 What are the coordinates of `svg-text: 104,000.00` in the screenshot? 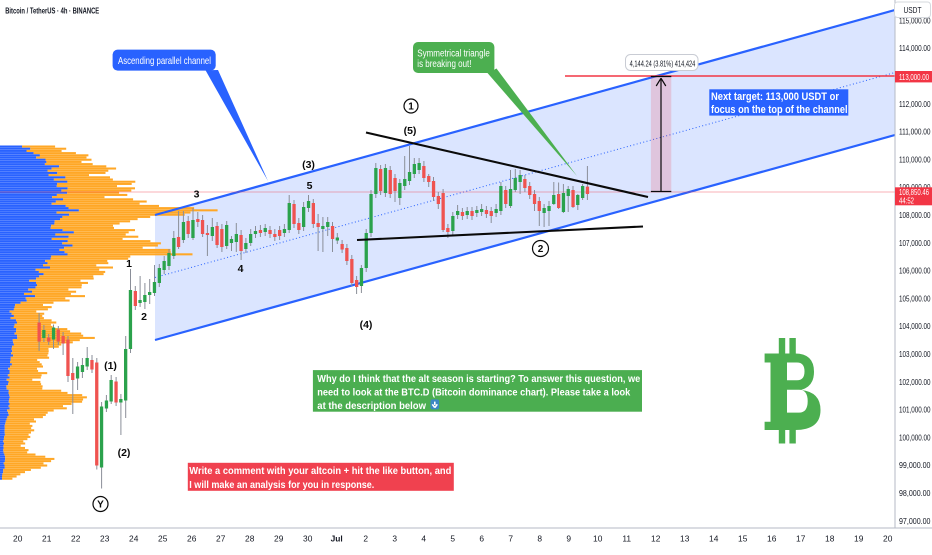 It's located at (915, 326).